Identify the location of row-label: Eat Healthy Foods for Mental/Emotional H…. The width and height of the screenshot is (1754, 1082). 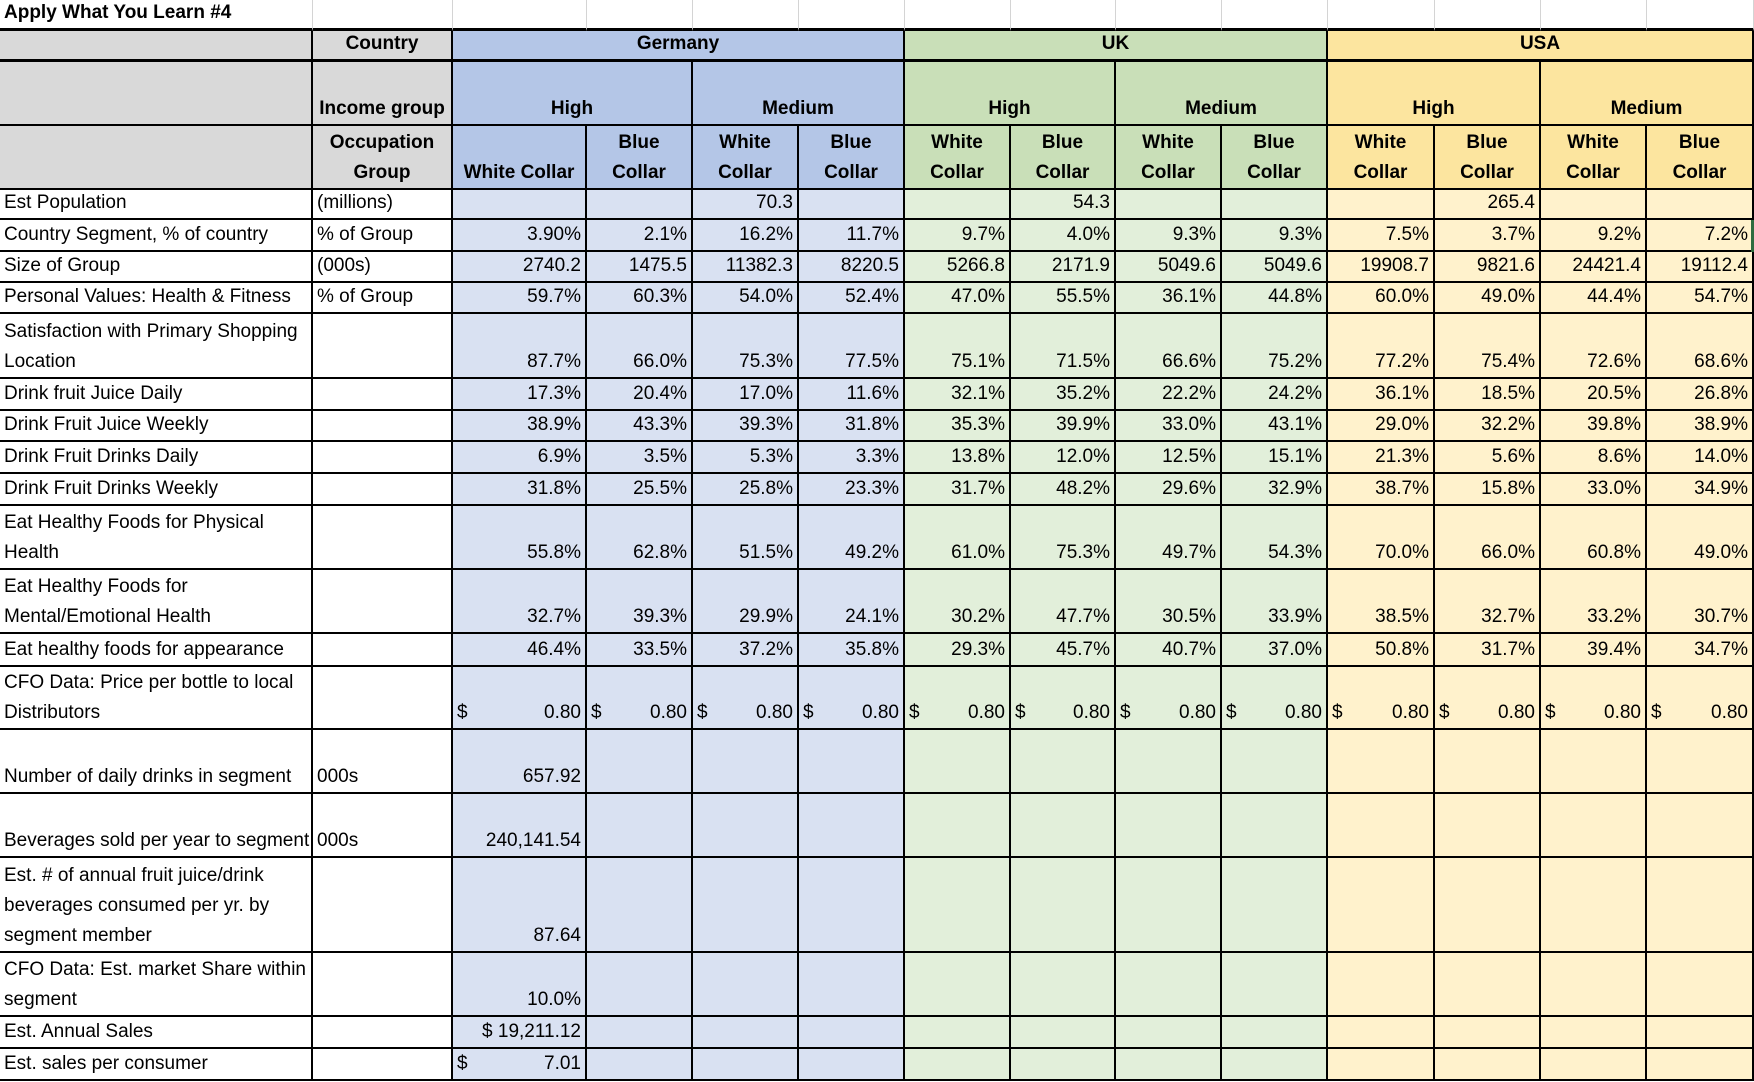
(156, 602).